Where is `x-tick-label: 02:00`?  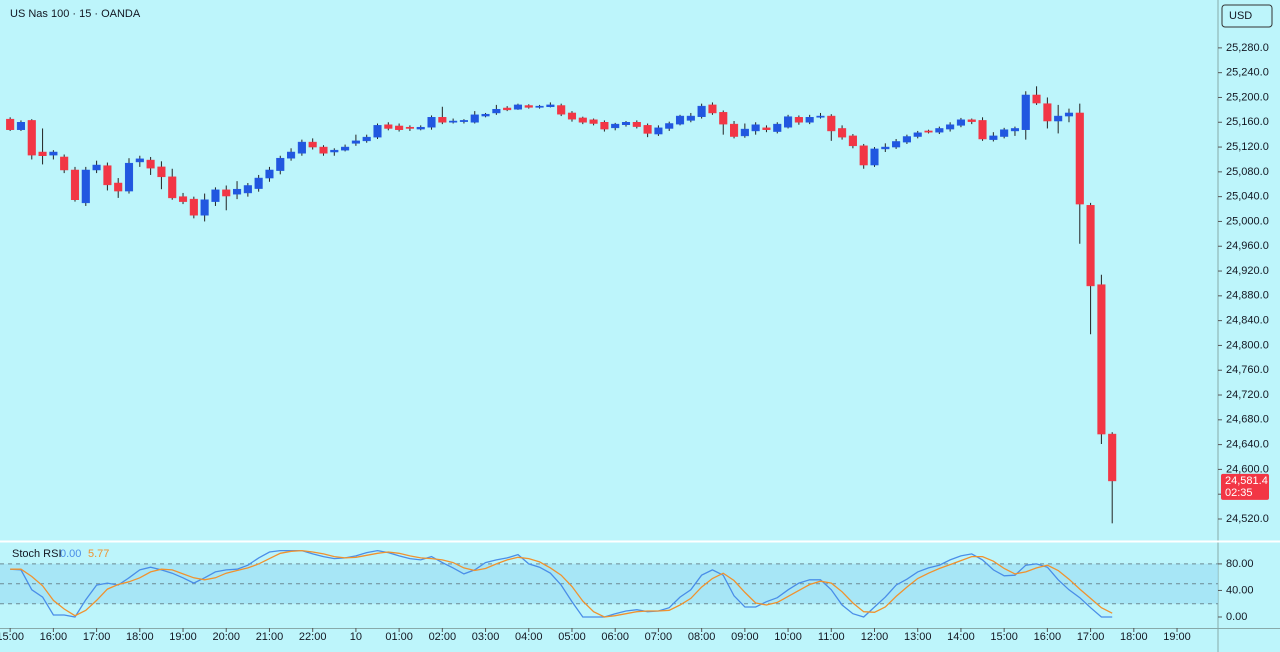 x-tick-label: 02:00 is located at coordinates (443, 637).